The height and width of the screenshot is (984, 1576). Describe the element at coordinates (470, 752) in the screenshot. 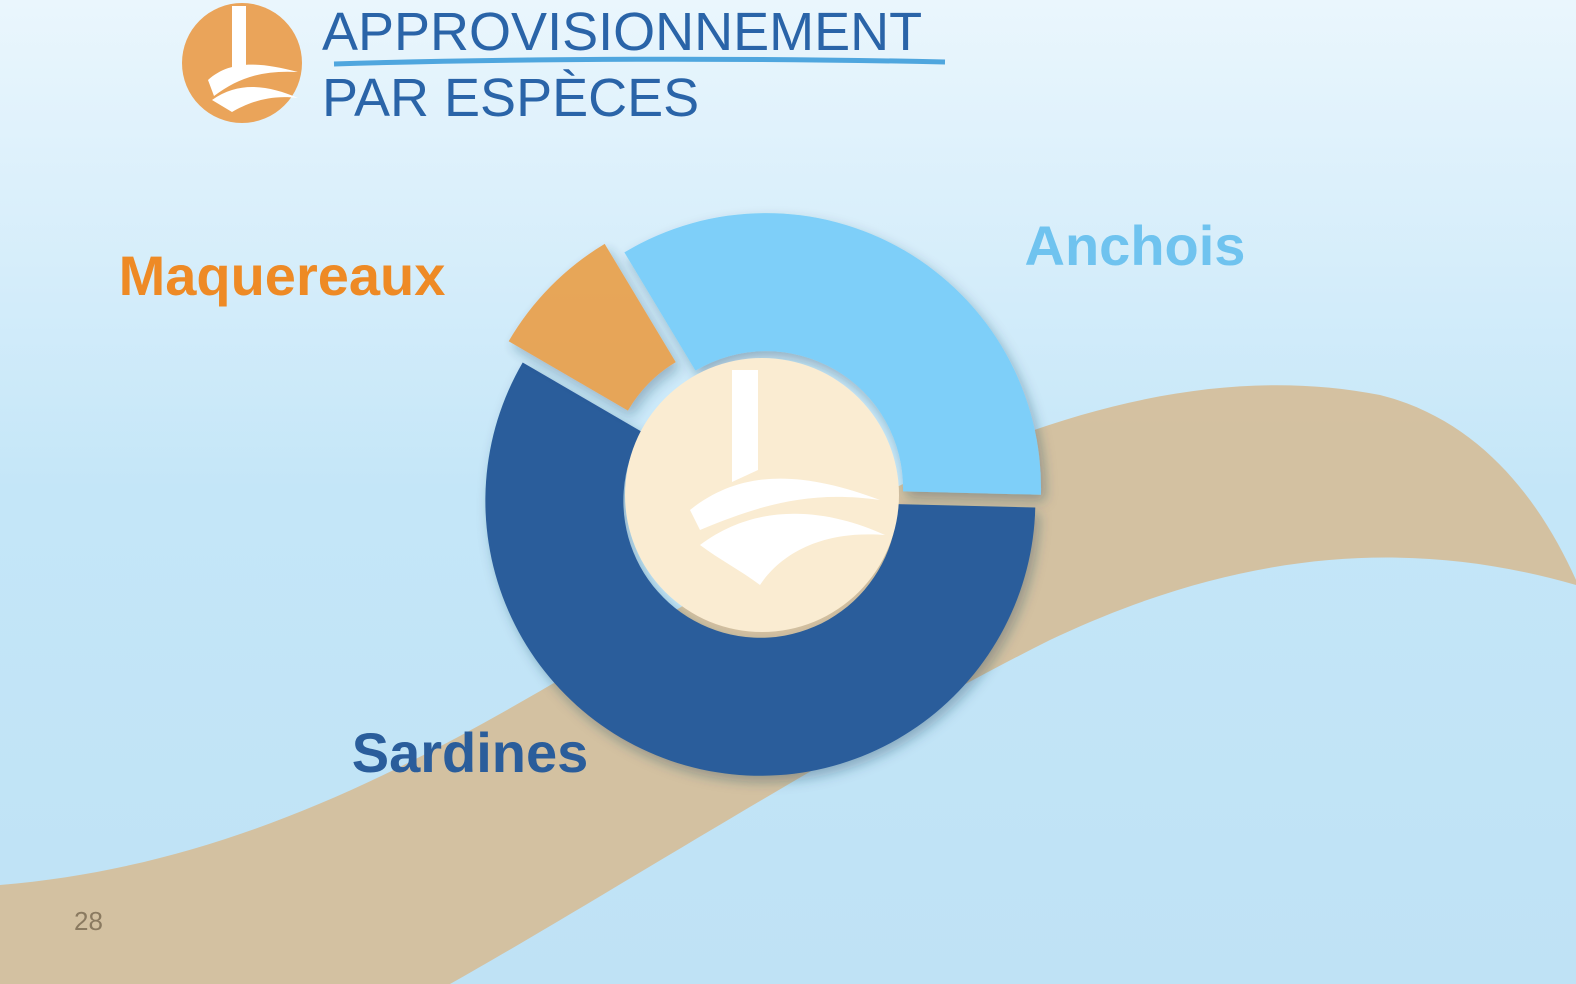

I see `category-label: Sardines` at that location.